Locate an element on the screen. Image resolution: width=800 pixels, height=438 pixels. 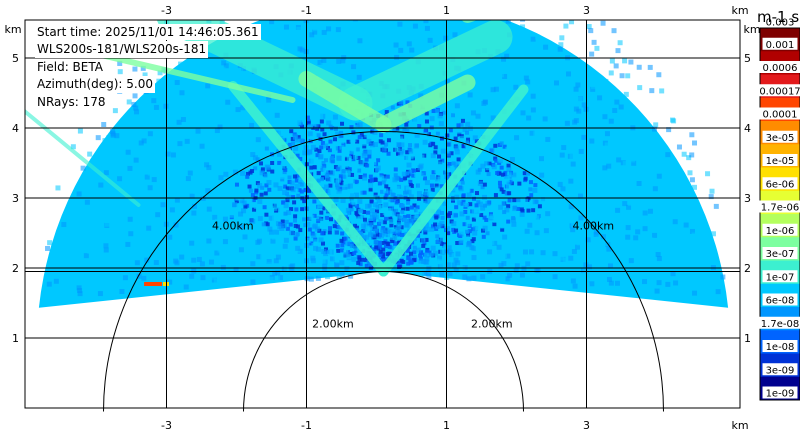
y-tick-label-left: 3 is located at coordinates (15, 198).